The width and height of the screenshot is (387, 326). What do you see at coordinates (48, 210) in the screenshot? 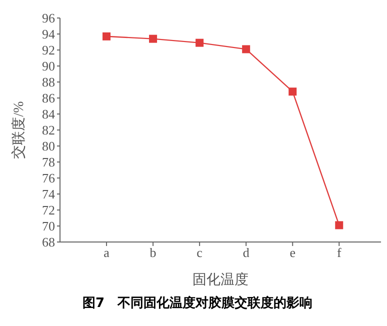
I see `y-tick-label: 72` at bounding box center [48, 210].